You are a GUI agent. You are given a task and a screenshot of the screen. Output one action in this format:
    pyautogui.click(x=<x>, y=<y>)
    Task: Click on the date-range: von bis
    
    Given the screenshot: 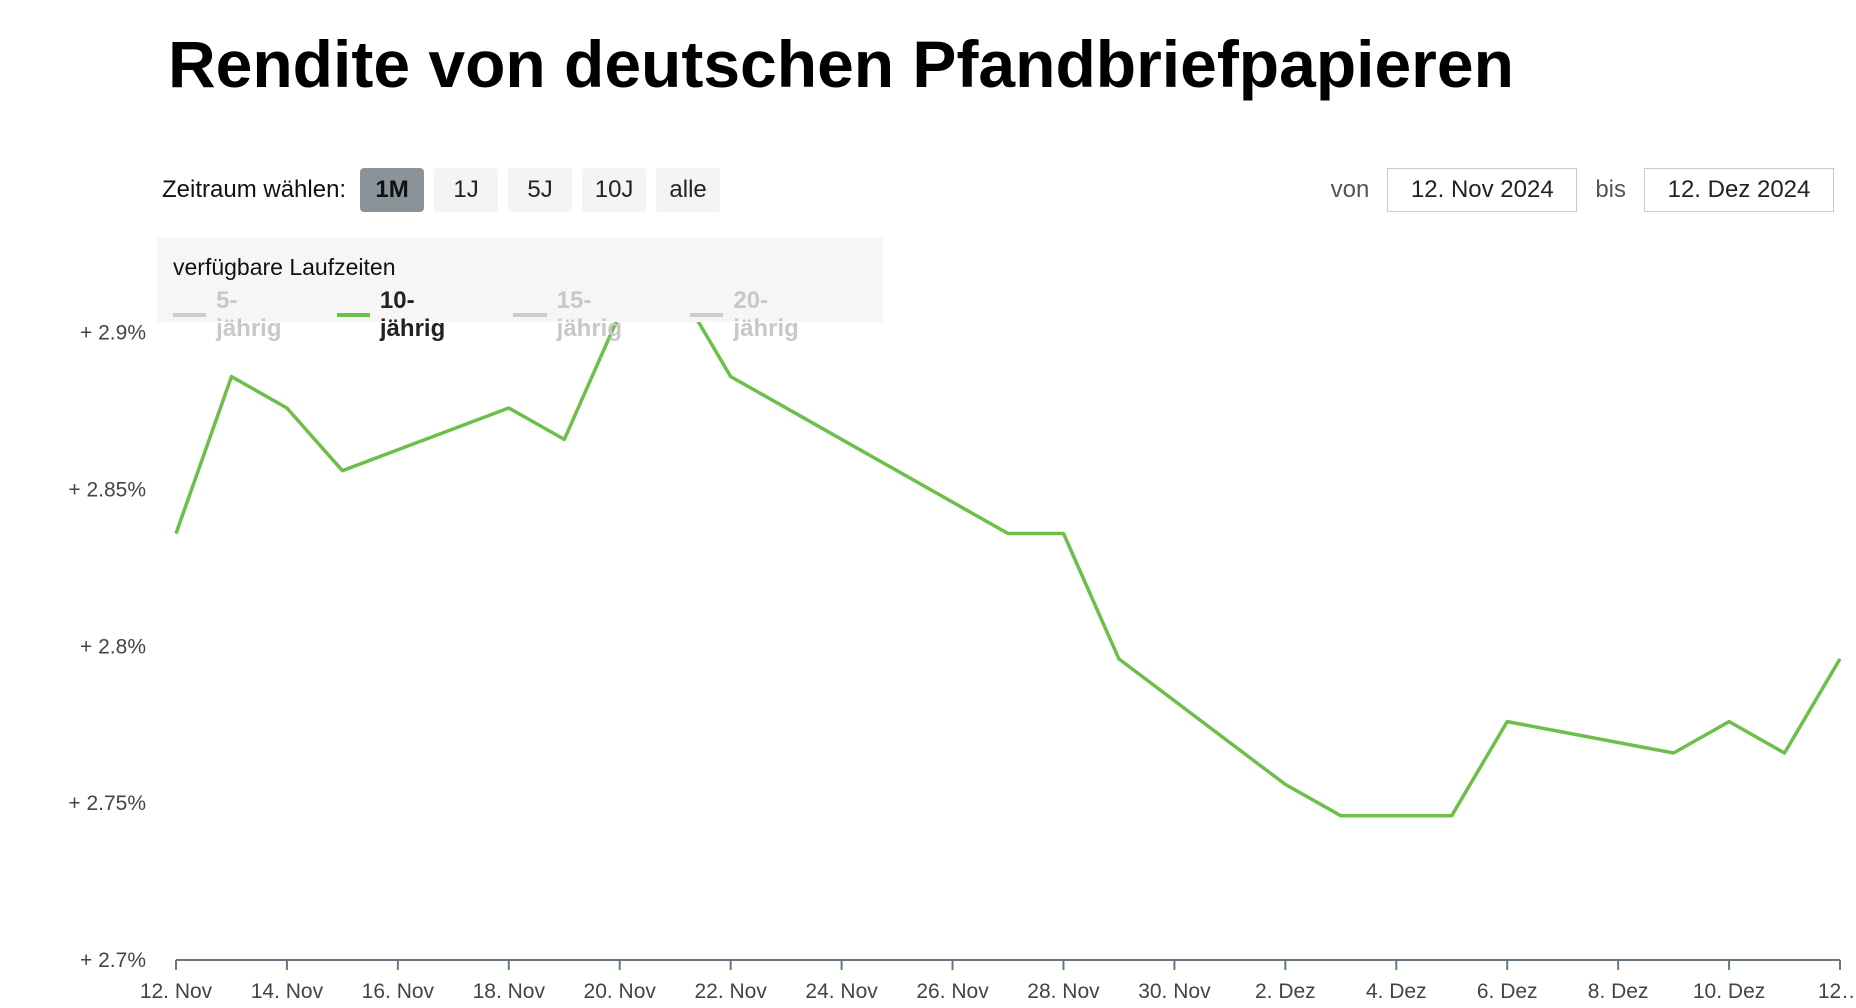 What is the action you would take?
    pyautogui.click(x=1573, y=190)
    